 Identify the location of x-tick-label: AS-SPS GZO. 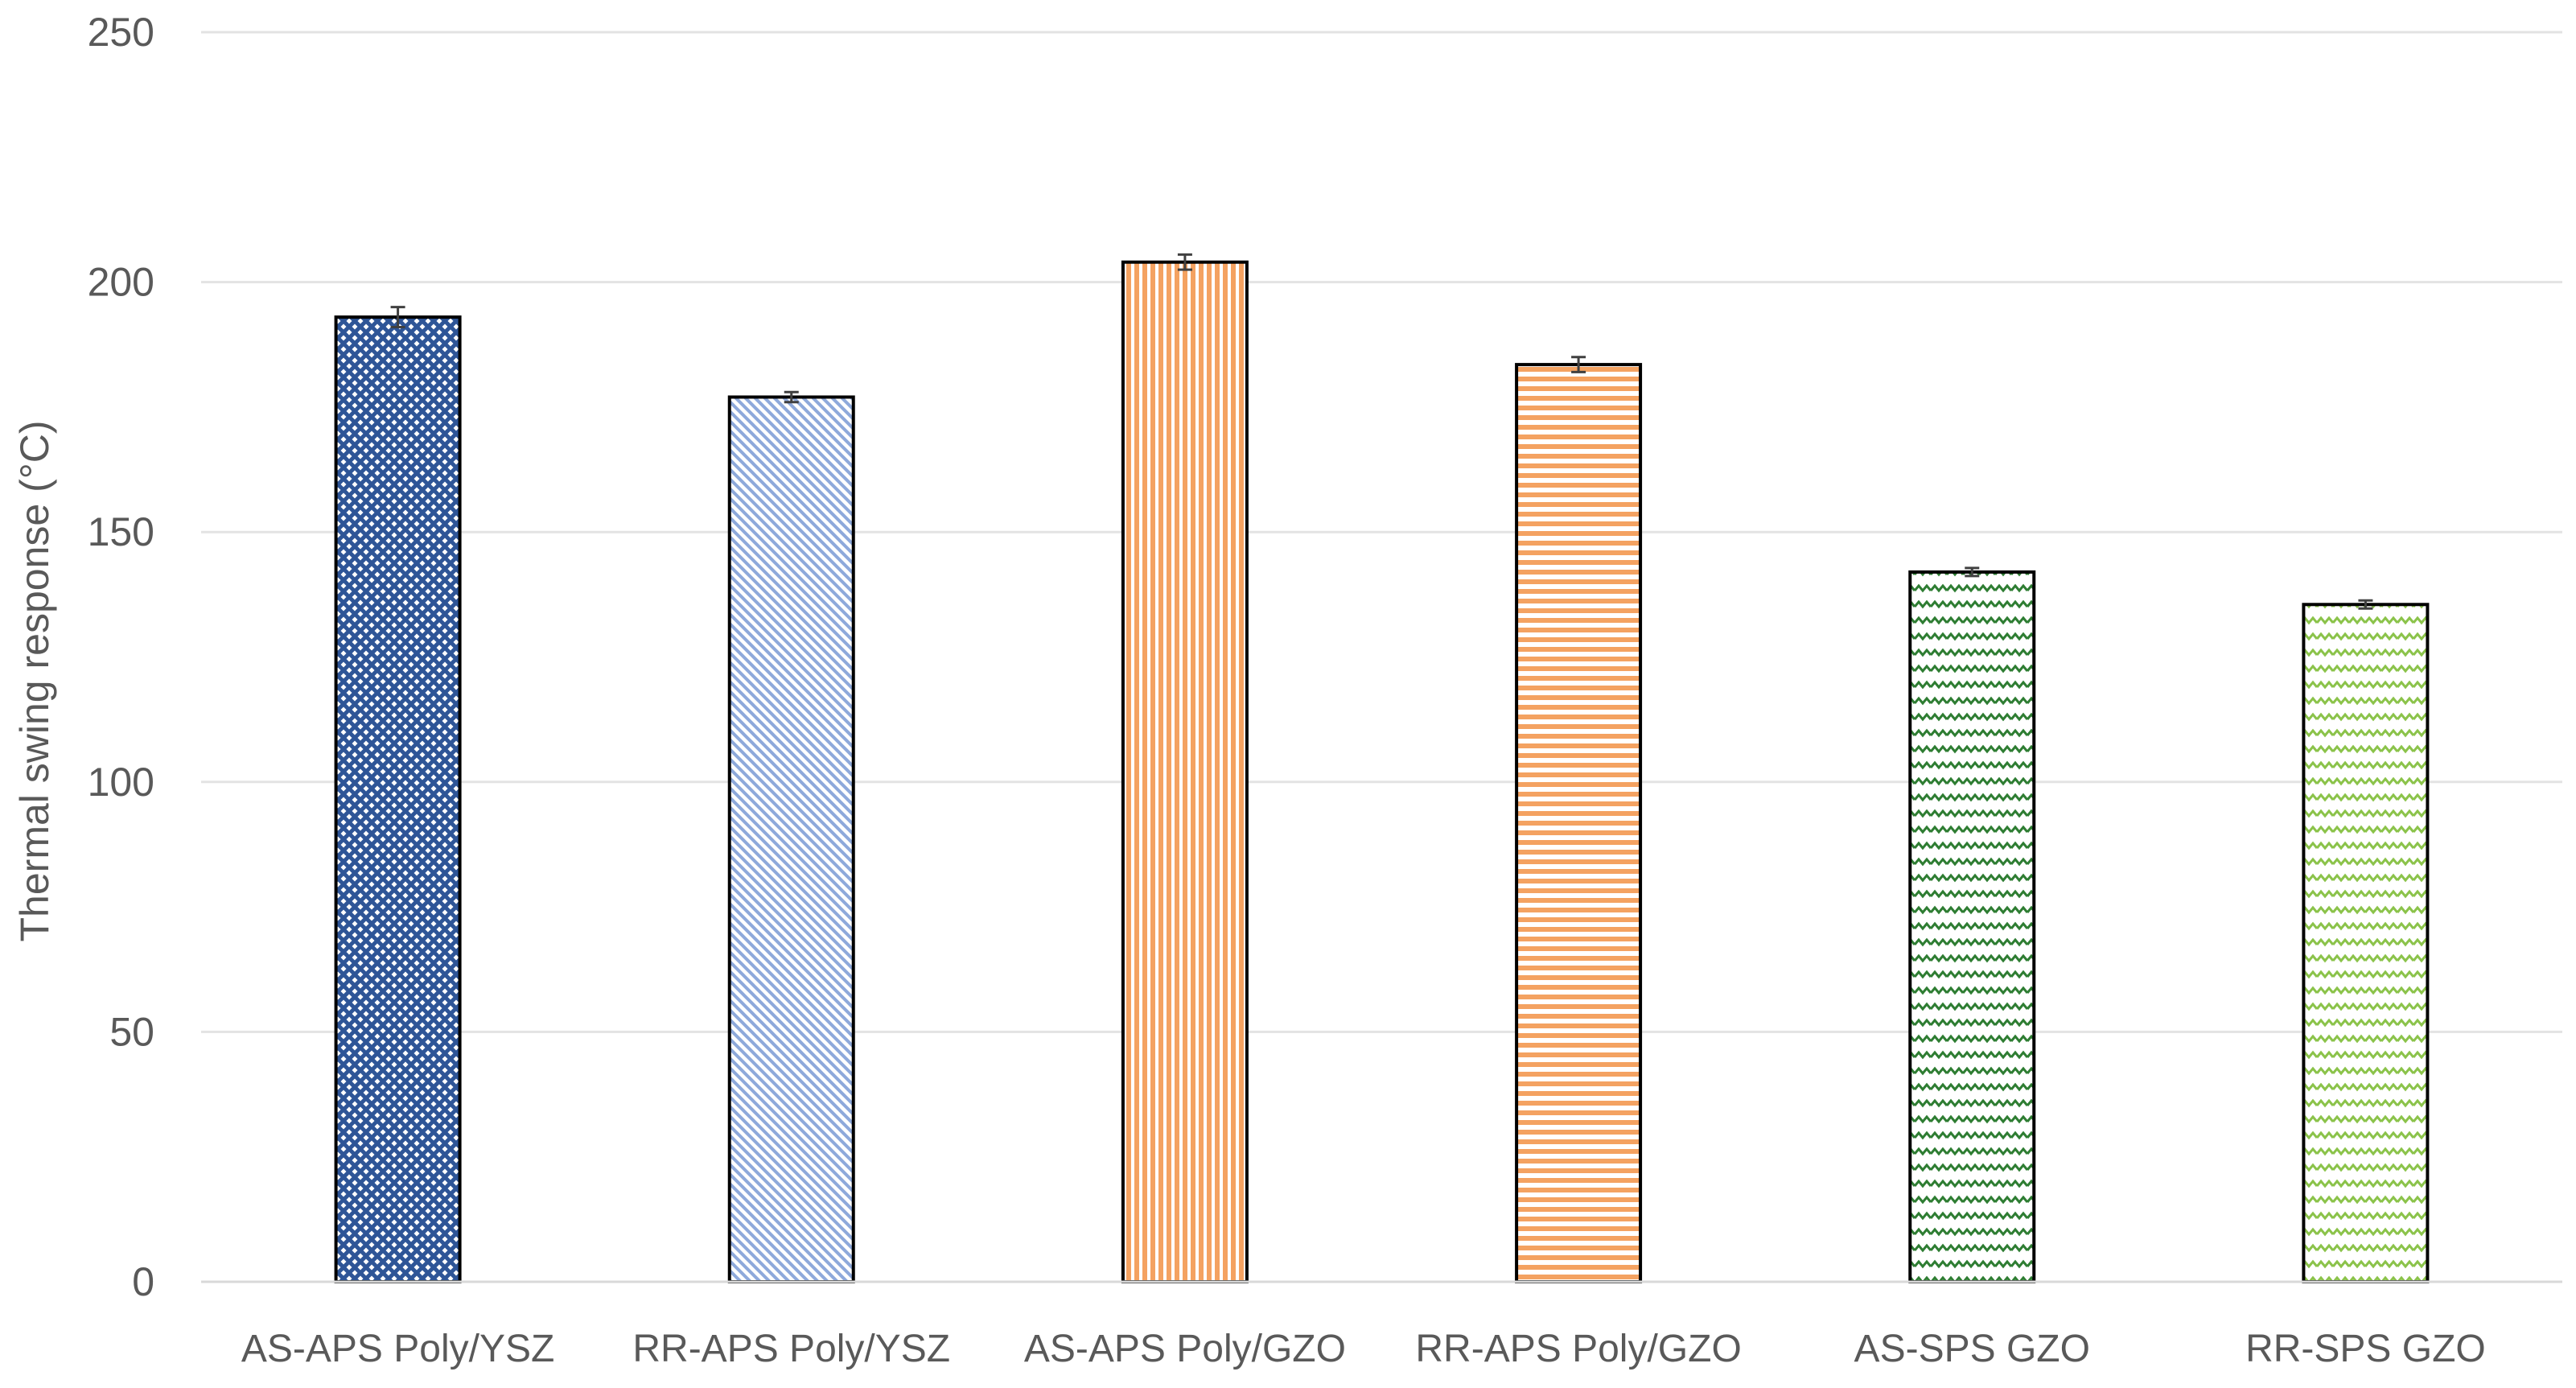
(1972, 1349).